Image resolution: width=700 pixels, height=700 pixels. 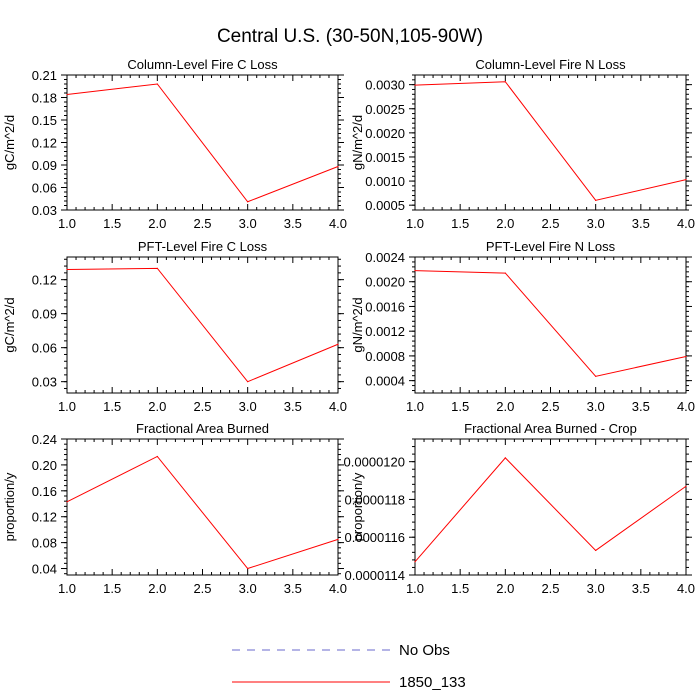 What do you see at coordinates (44, 120) in the screenshot?
I see `y-tick-label: 0.15` at bounding box center [44, 120].